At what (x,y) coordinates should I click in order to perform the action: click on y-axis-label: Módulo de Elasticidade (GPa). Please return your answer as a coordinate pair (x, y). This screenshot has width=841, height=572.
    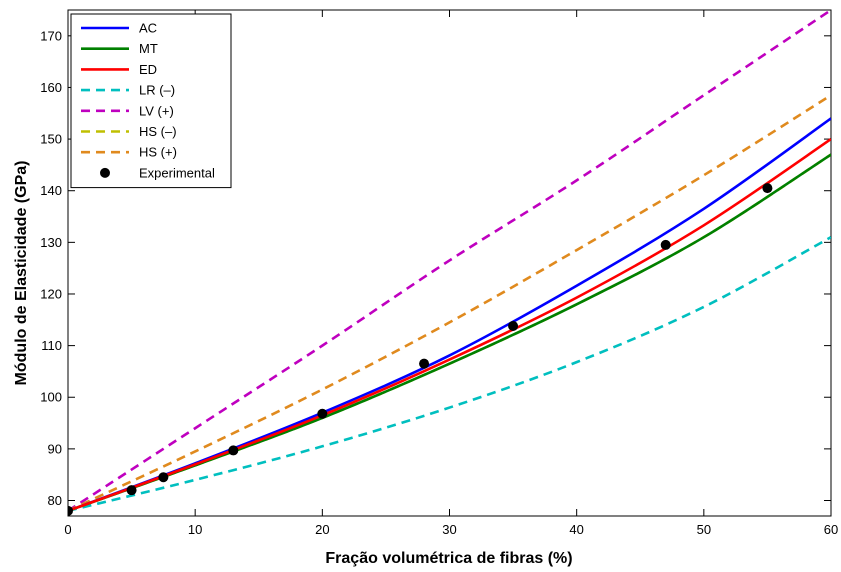
    Looking at the image, I should click on (21, 273).